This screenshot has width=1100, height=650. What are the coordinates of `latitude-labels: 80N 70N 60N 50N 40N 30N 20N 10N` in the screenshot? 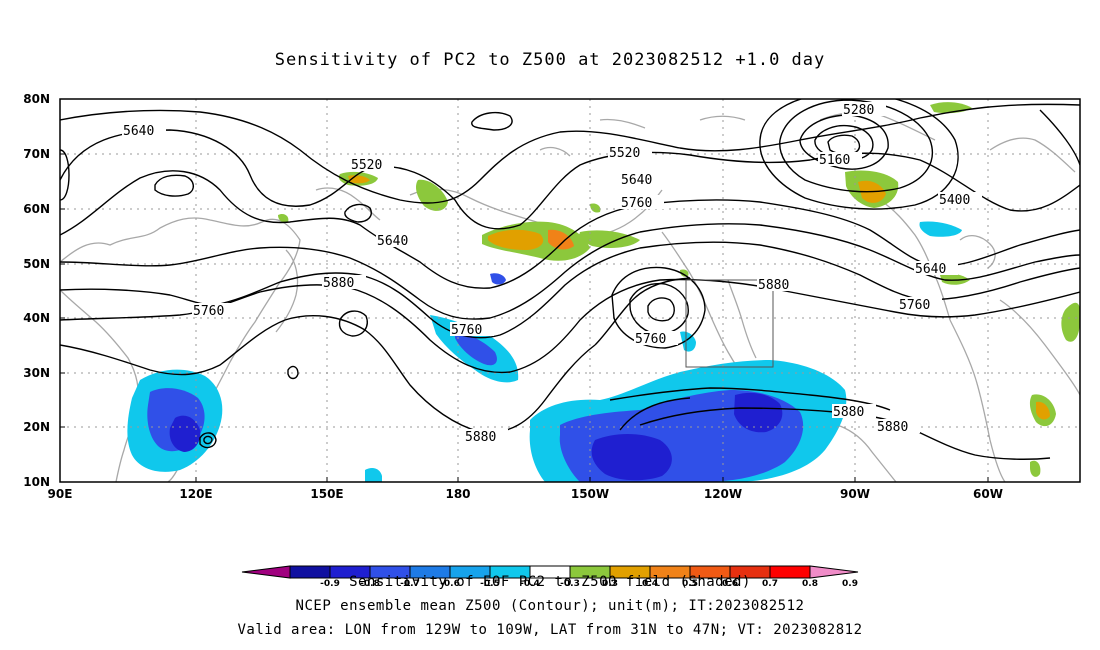 It's located at (36, 290).